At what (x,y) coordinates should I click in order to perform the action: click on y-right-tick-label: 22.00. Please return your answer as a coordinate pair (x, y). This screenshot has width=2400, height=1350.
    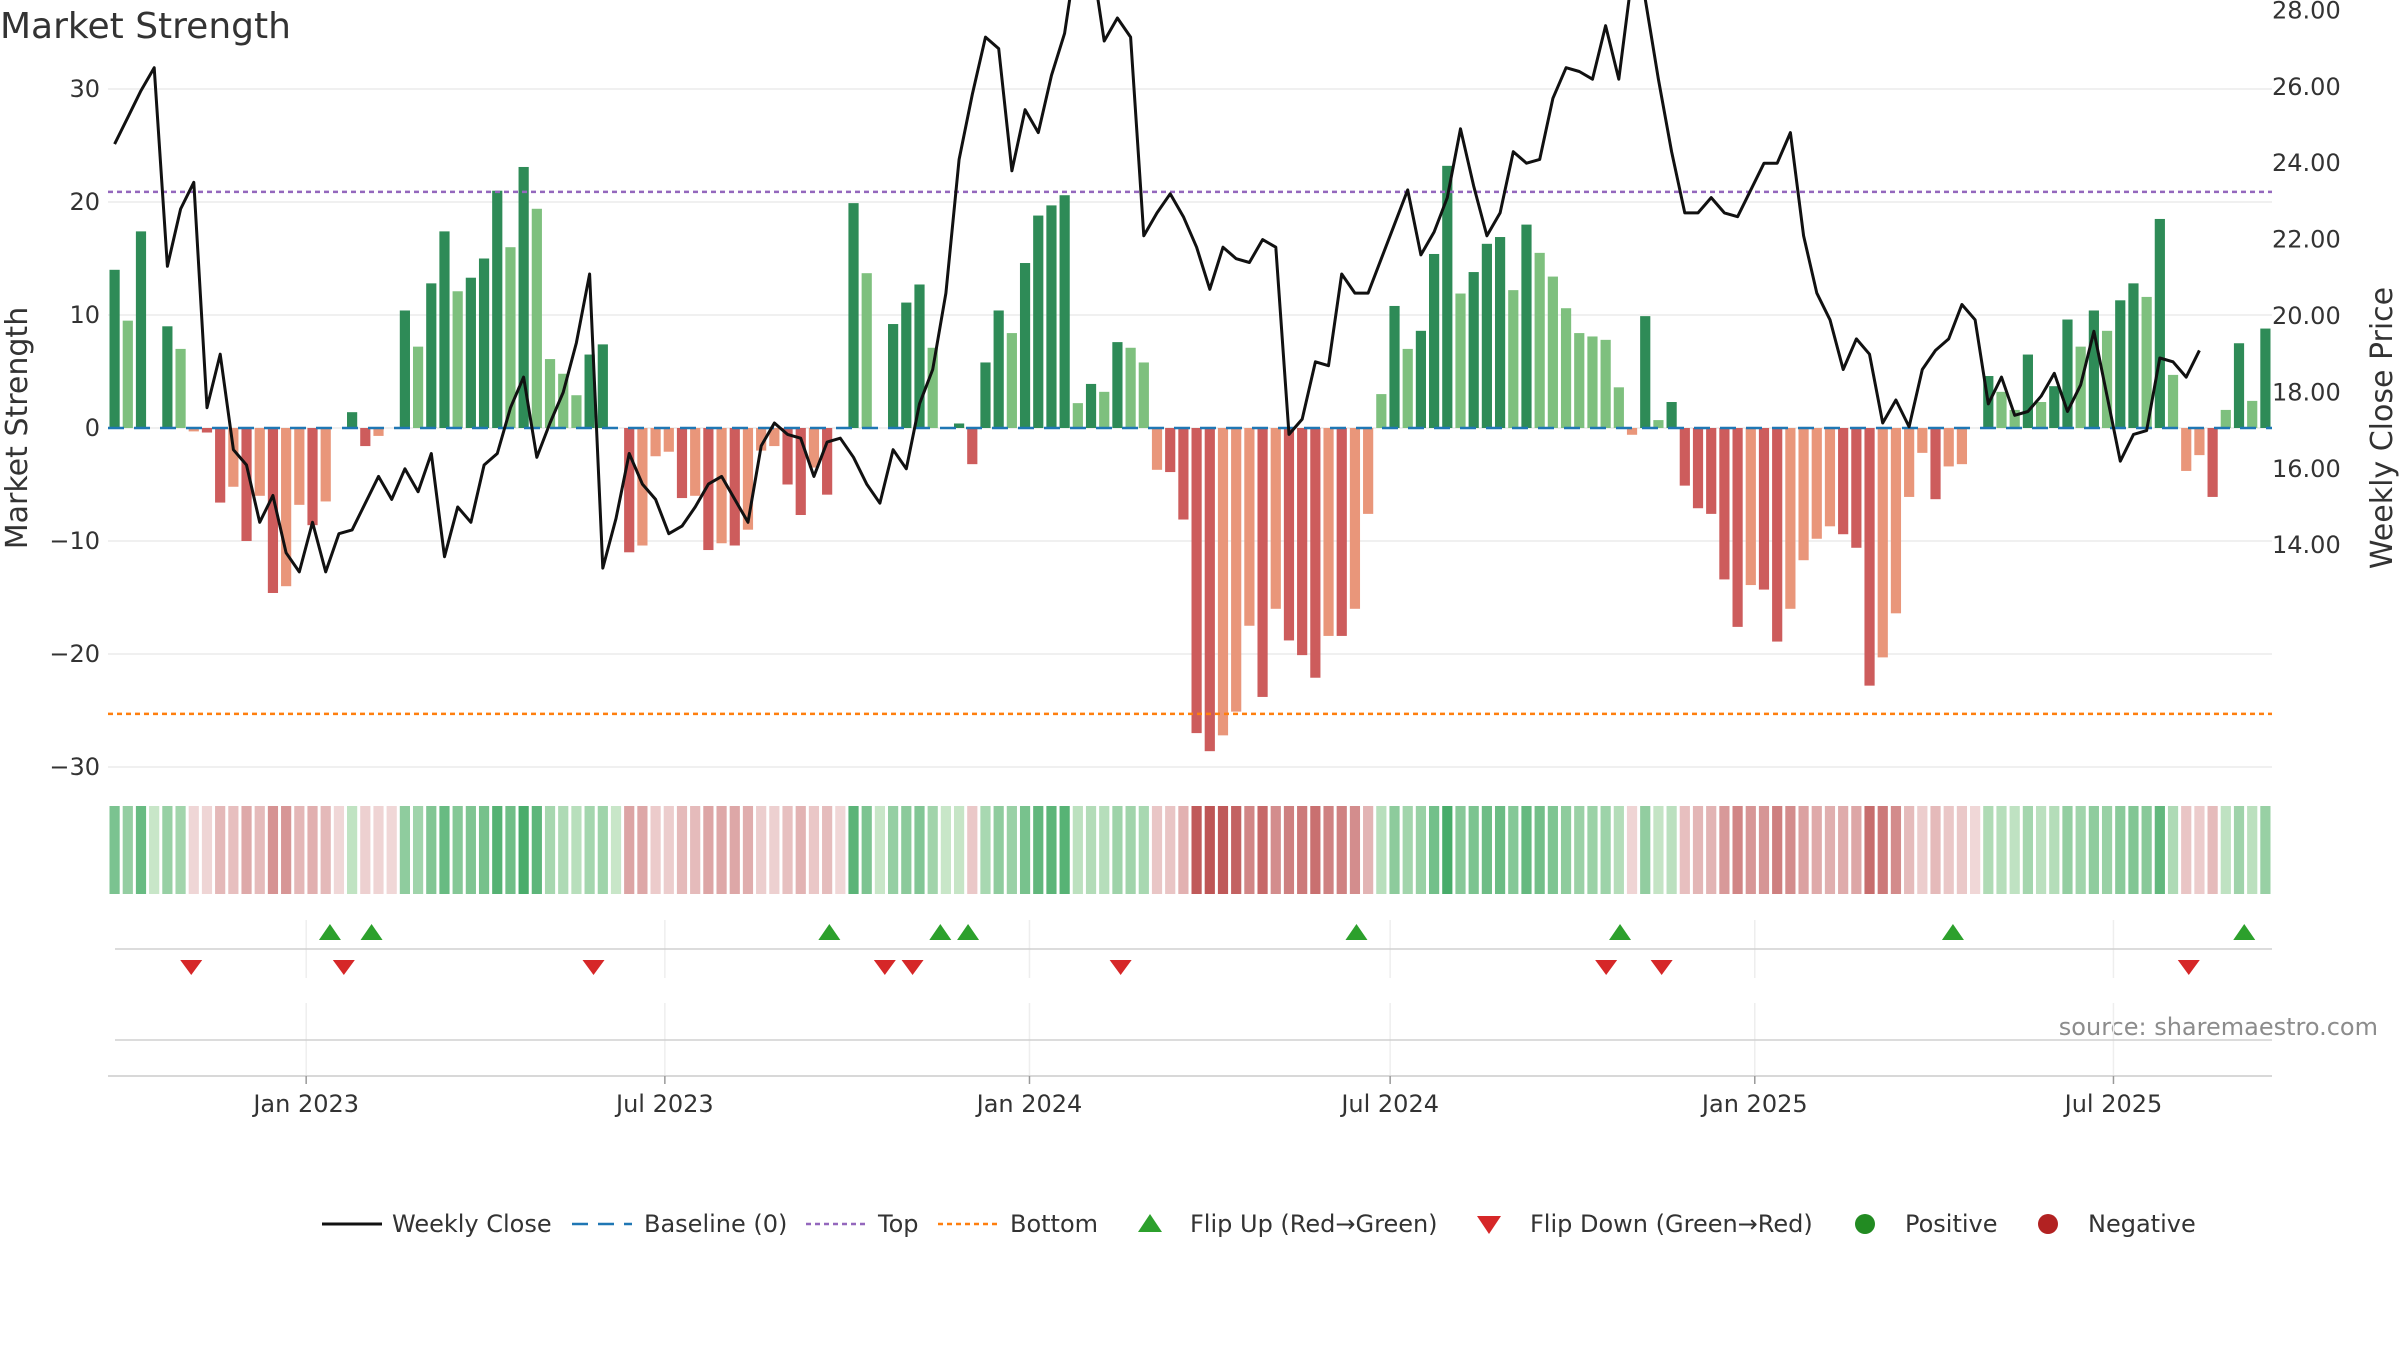
    Looking at the image, I should click on (2306, 240).